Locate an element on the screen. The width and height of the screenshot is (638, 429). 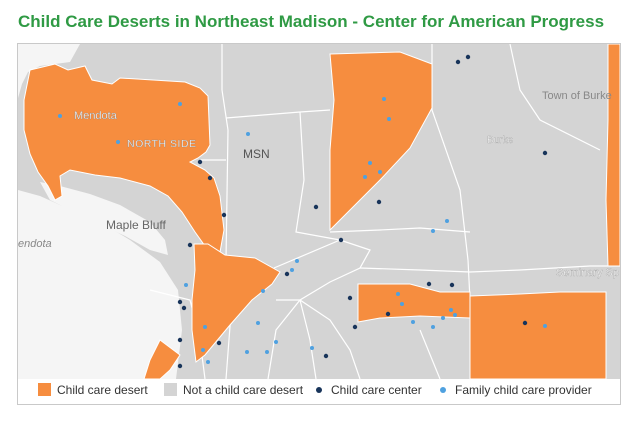
legend-not-desert-swatch is located at coordinates (170, 389).